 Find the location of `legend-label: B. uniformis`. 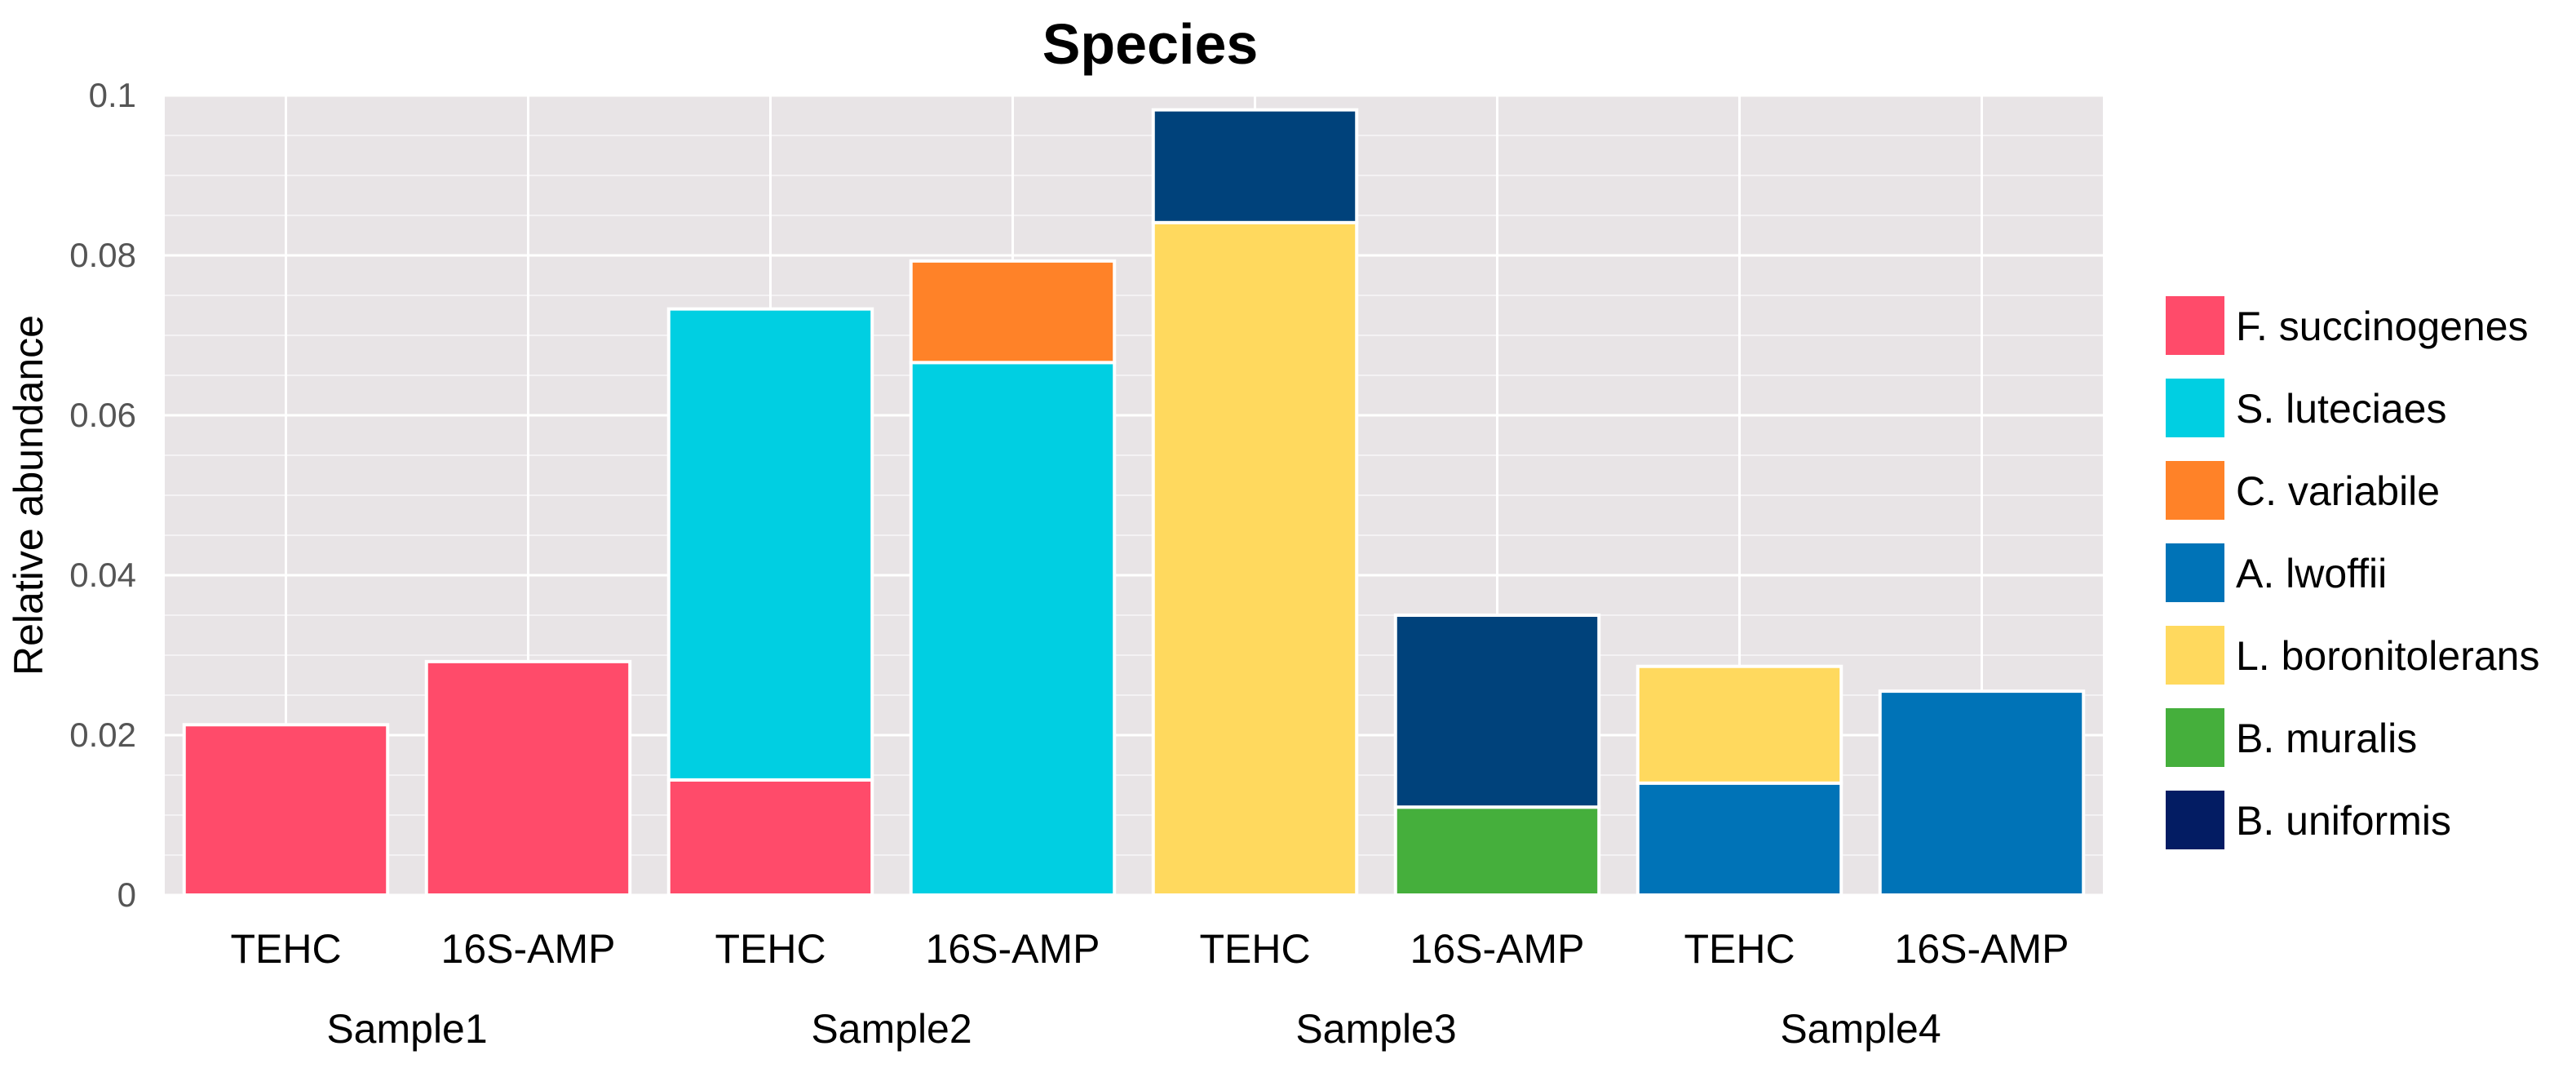

legend-label: B. uniformis is located at coordinates (2343, 821).